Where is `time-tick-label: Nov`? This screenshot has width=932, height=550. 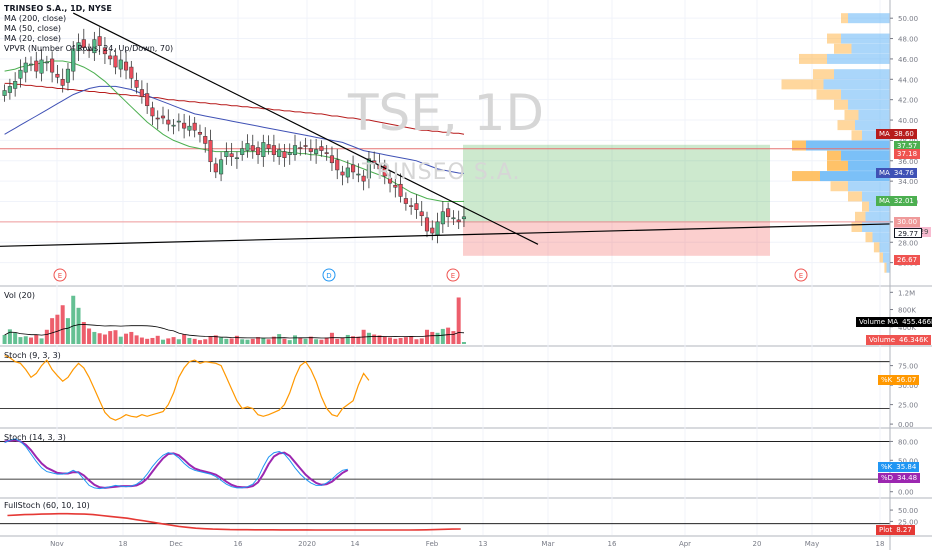
time-tick-label: Nov is located at coordinates (57, 544).